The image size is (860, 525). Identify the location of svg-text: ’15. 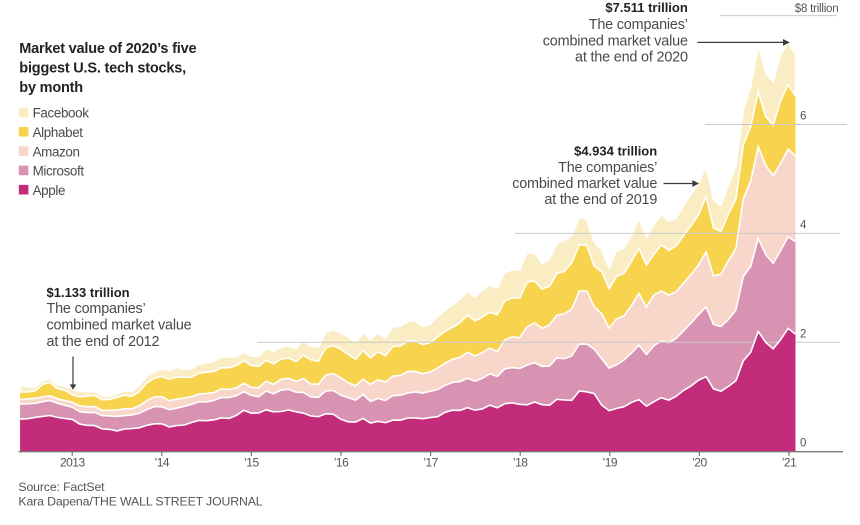
(251, 462).